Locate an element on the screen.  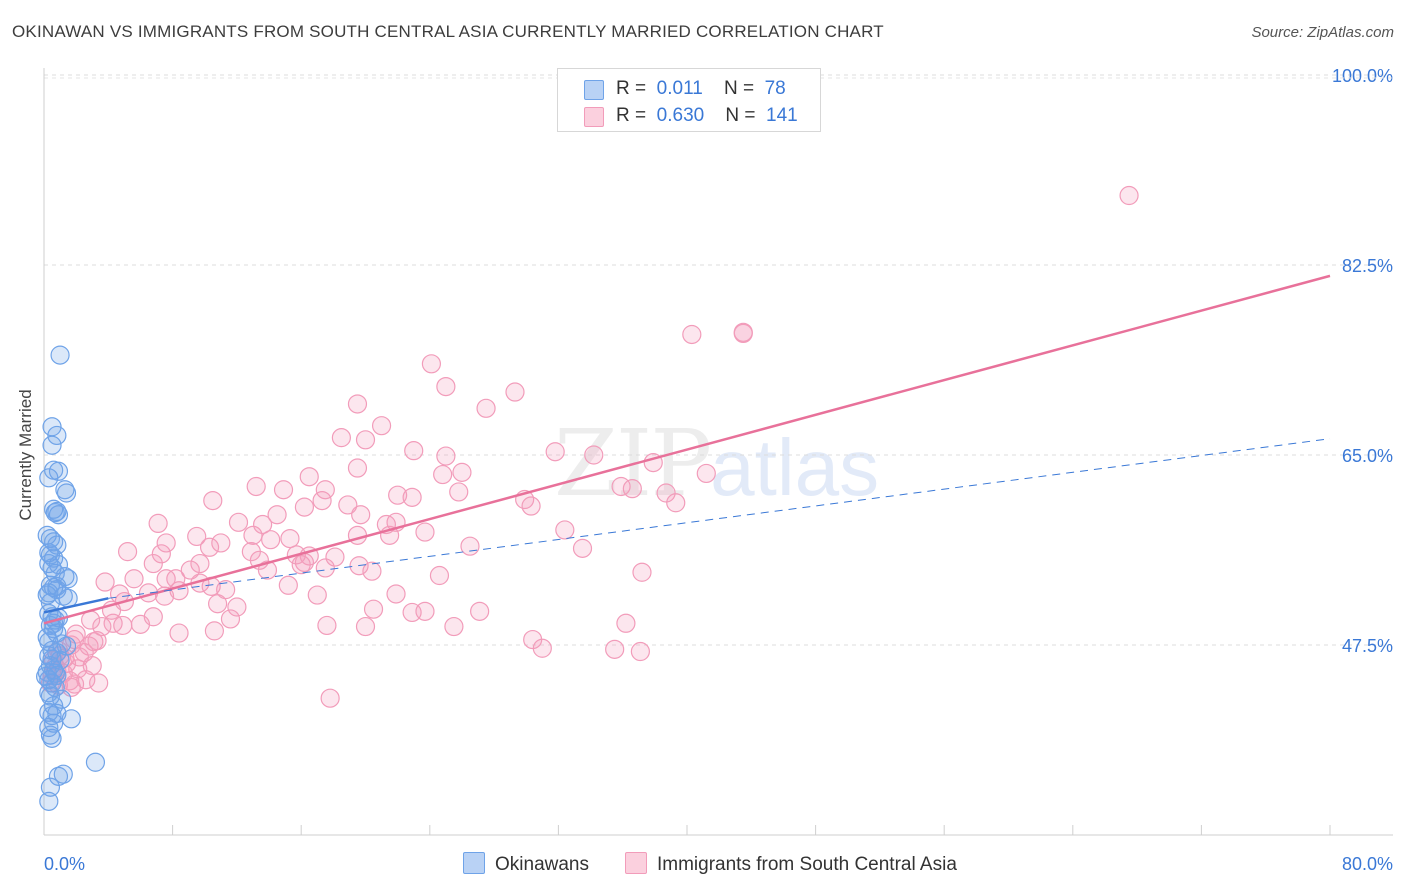
legend-pink-n-label: N = is located at coordinates (740, 115).